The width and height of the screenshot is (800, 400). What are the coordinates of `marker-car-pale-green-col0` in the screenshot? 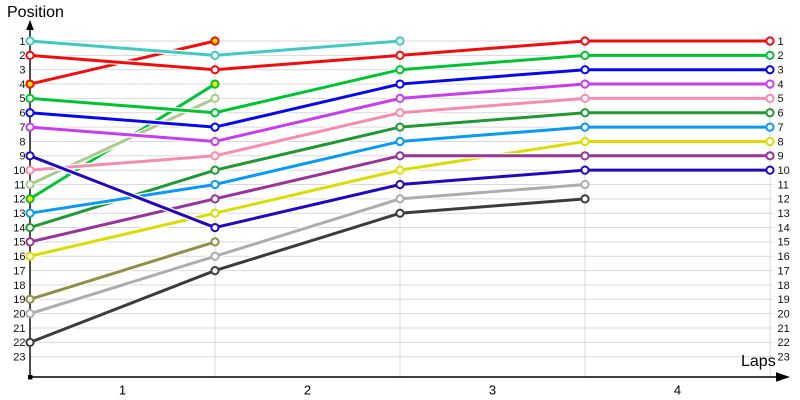 It's located at (30, 184).